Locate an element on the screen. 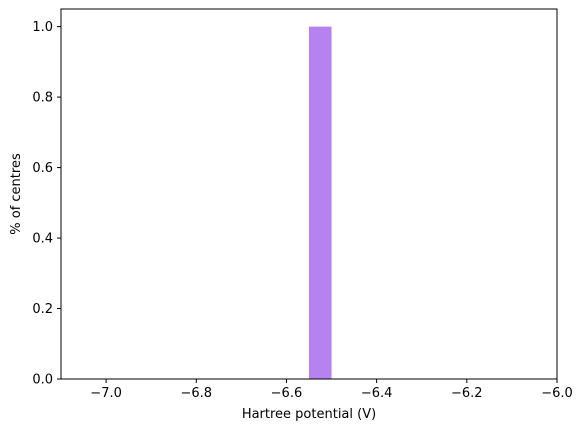 The height and width of the screenshot is (432, 582). x-tick-label: −6.8 is located at coordinates (196, 393).